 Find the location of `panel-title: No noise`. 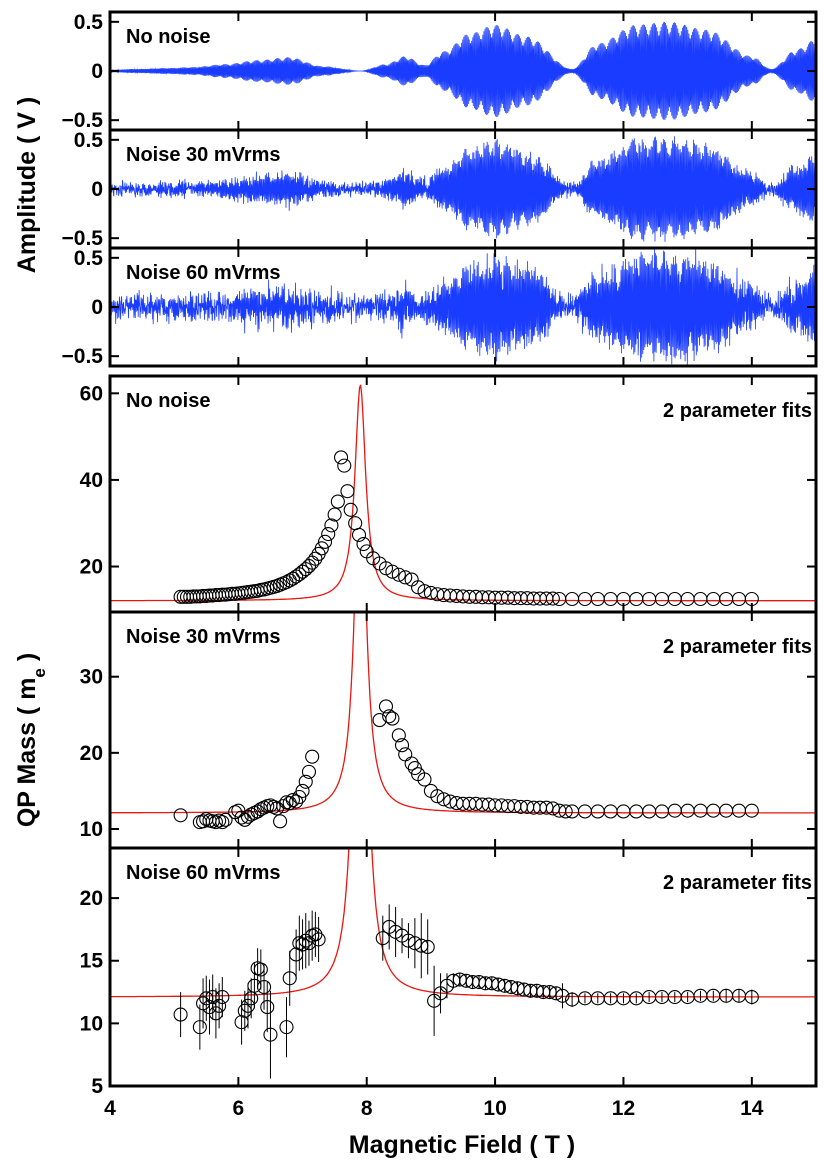

panel-title: No noise is located at coordinates (168, 401).